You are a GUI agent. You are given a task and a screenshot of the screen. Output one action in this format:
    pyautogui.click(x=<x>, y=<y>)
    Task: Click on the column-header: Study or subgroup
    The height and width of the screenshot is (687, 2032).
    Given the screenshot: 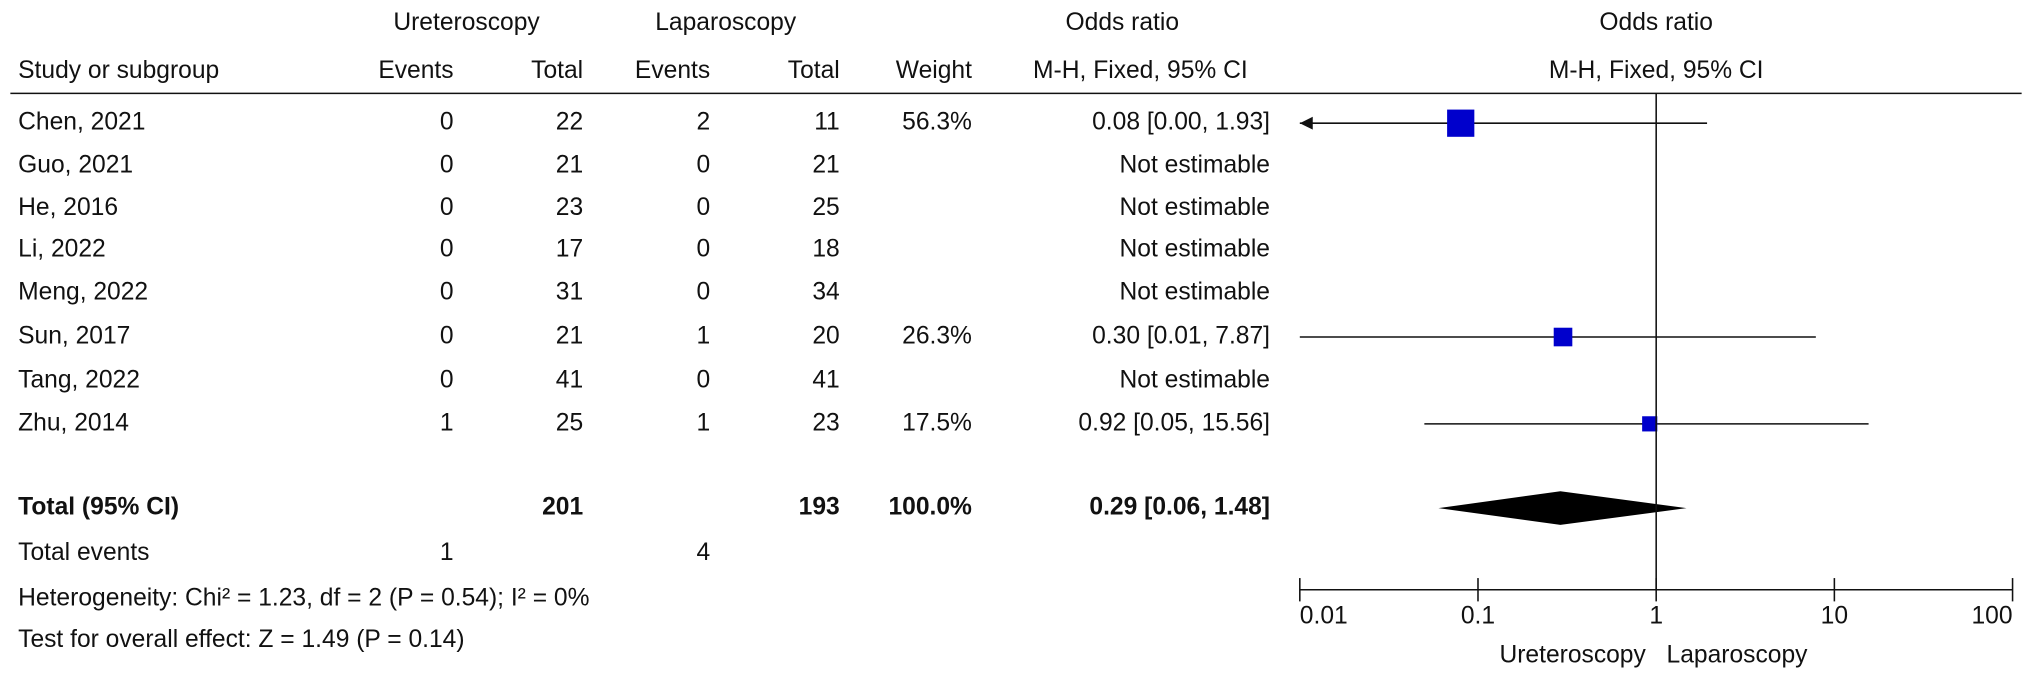 What is the action you would take?
    pyautogui.click(x=118, y=70)
    